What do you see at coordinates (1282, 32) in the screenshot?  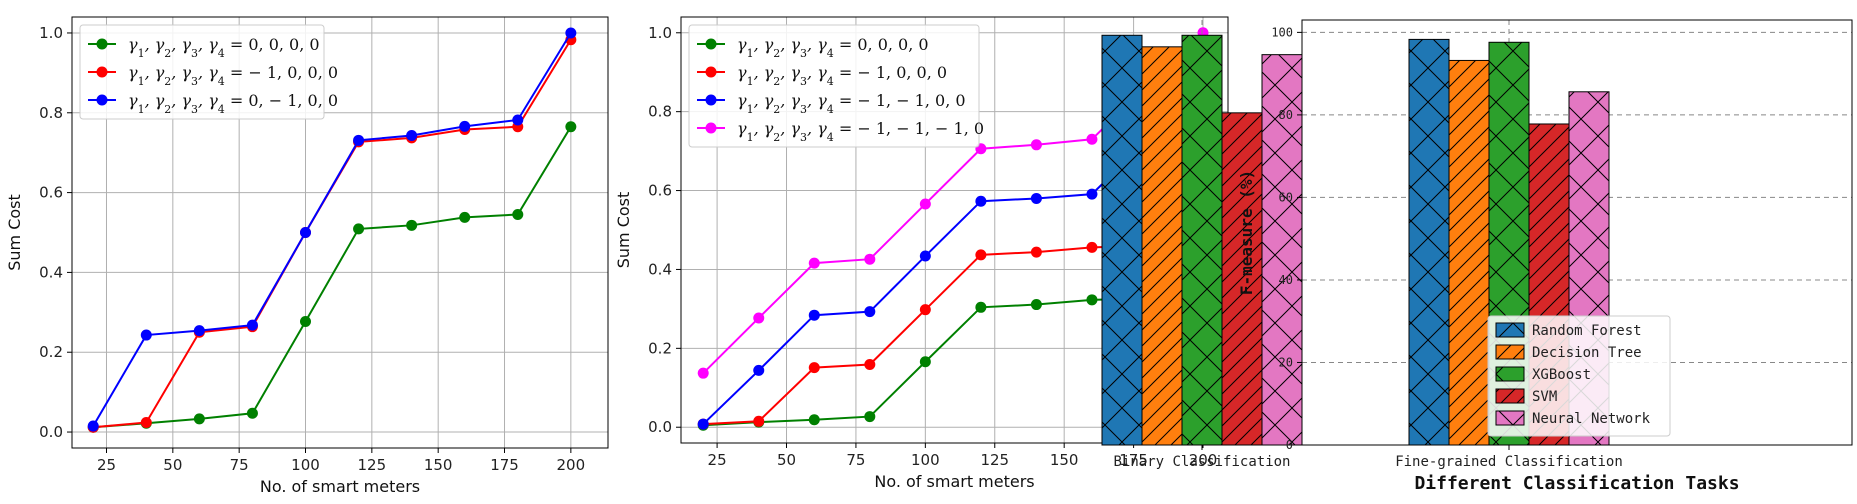 I see `y-tick-label: 100` at bounding box center [1282, 32].